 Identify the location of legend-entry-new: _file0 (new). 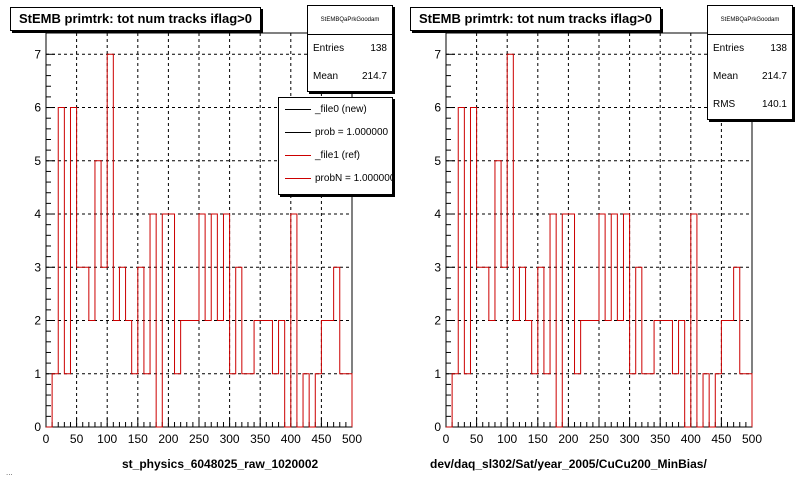
(335, 109).